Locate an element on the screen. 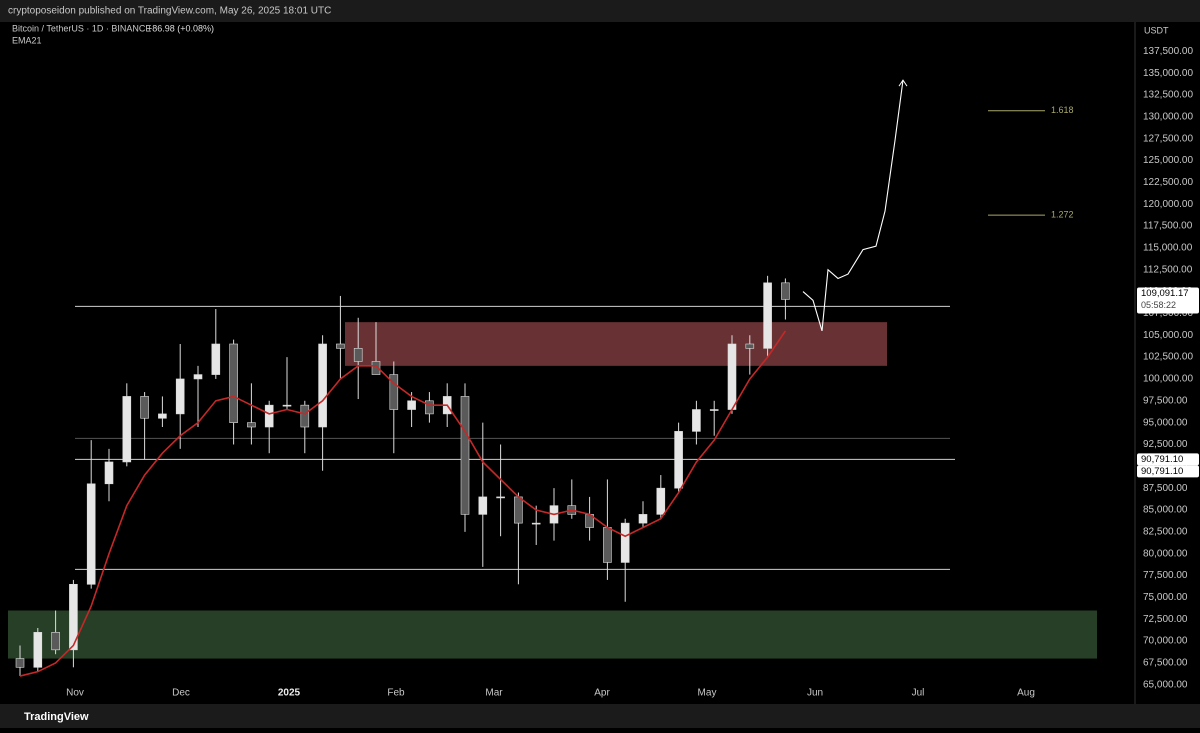  y-tick-label: 95,000.00 is located at coordinates (1165, 422).